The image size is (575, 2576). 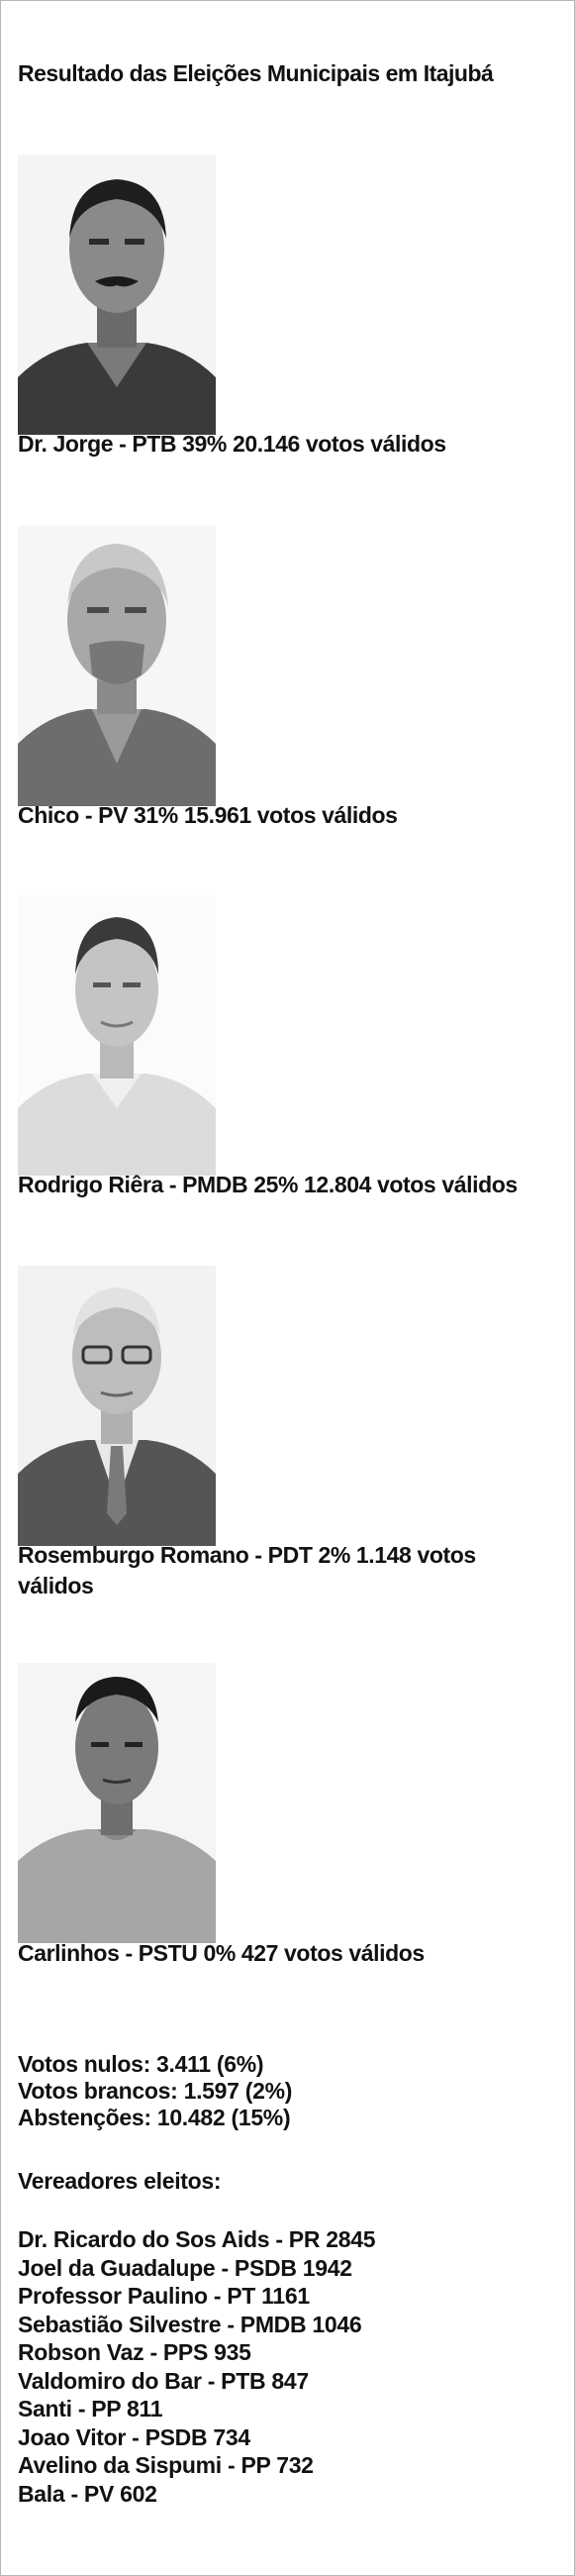 I want to click on vereador-item: Valdomiro do Bar - PTB 847, so click(x=163, y=2380).